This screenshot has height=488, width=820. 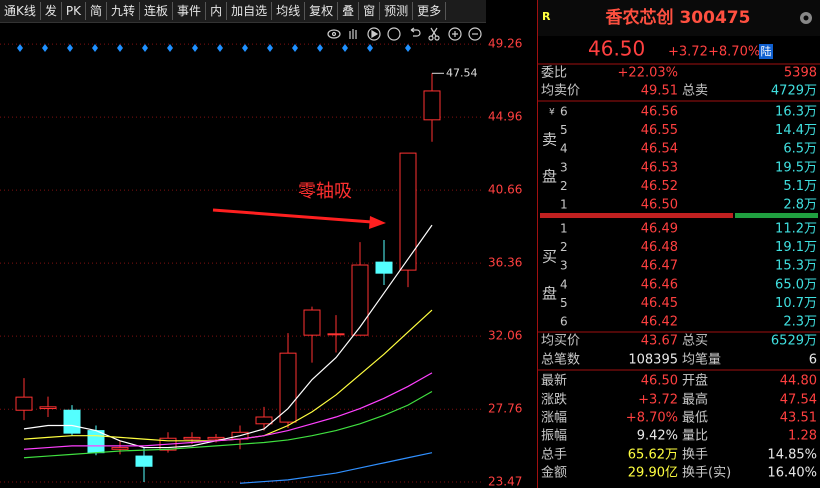 What do you see at coordinates (549, 294) in the screenshot?
I see `side-label: 盘` at bounding box center [549, 294].